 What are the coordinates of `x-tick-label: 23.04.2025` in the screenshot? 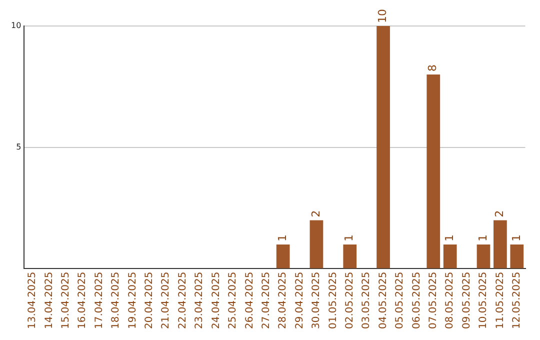 It's located at (200, 301).